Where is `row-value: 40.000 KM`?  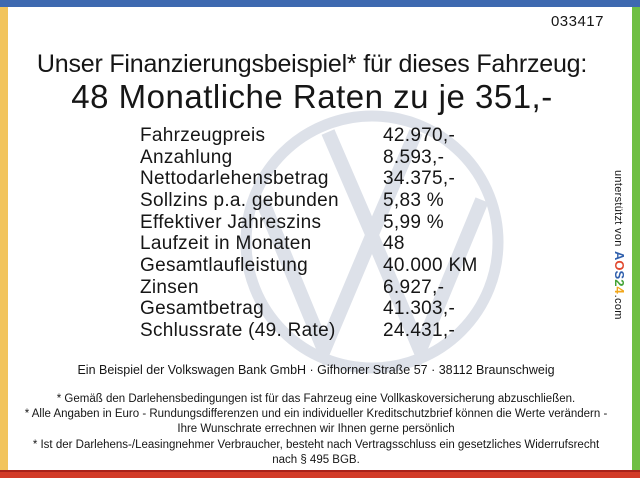
row-value: 40.000 KM is located at coordinates (430, 265).